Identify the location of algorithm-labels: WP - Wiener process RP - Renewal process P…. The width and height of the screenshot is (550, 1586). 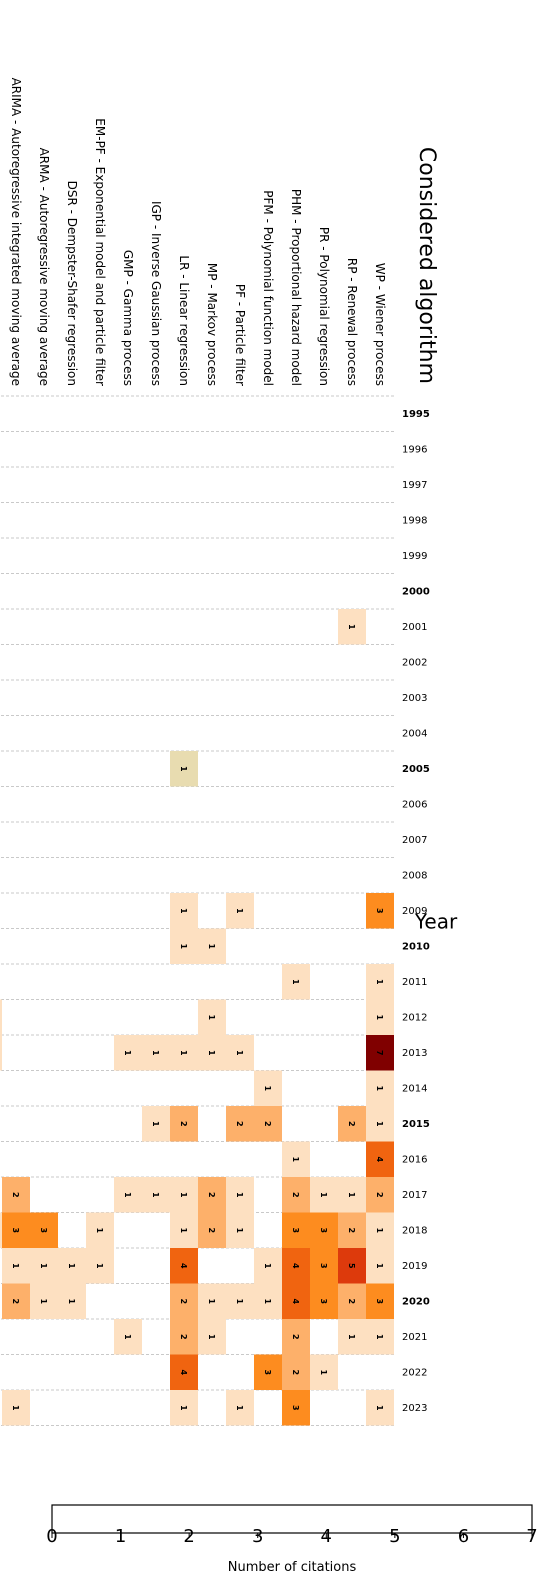
(198, 232).